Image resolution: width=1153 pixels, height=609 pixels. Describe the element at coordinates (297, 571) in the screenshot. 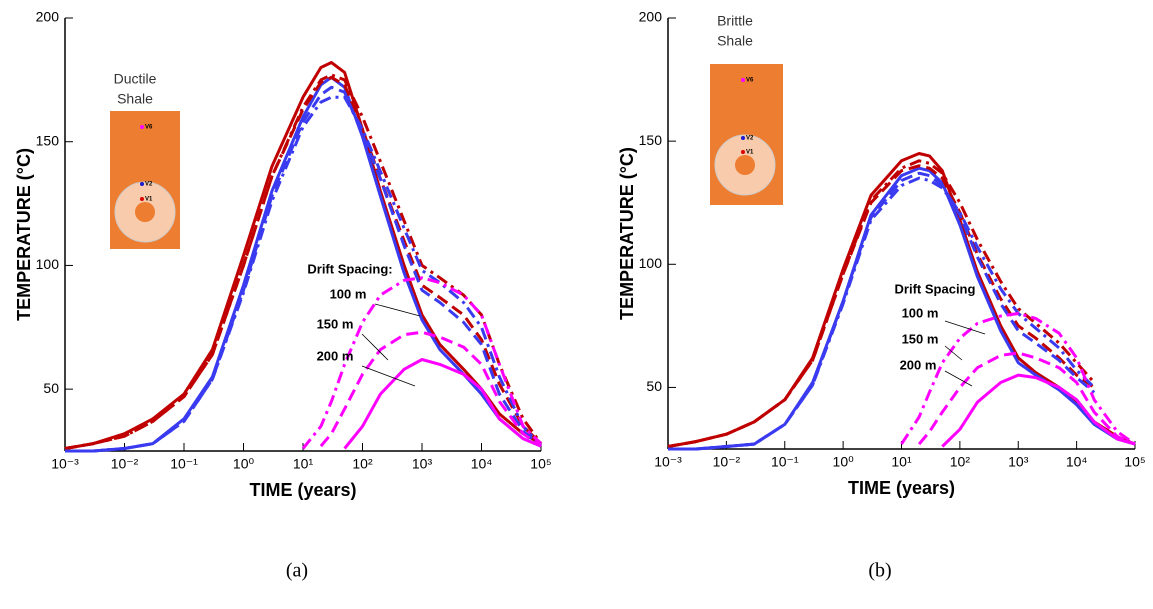

I see `panel-label: (a)` at that location.